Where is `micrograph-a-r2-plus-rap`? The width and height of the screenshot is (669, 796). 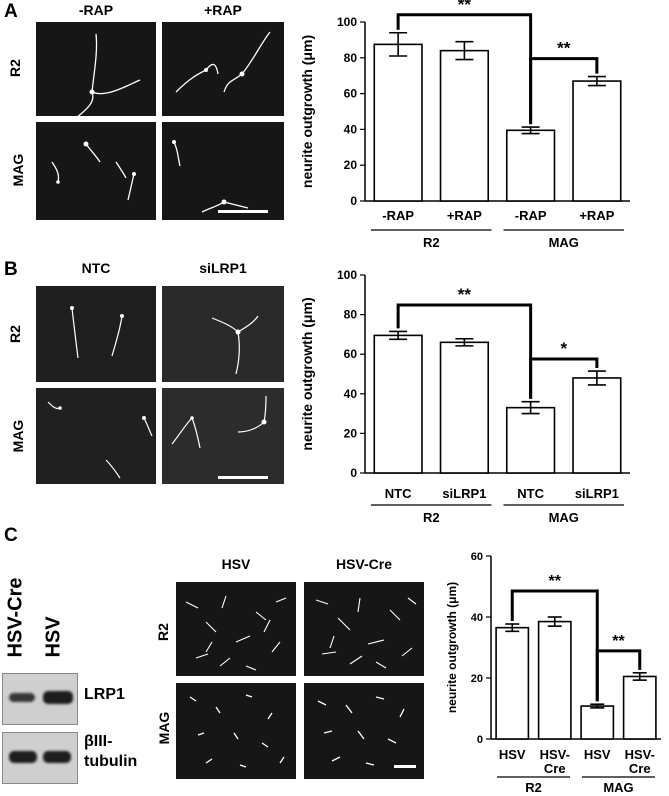 micrograph-a-r2-plus-rap is located at coordinates (223, 69).